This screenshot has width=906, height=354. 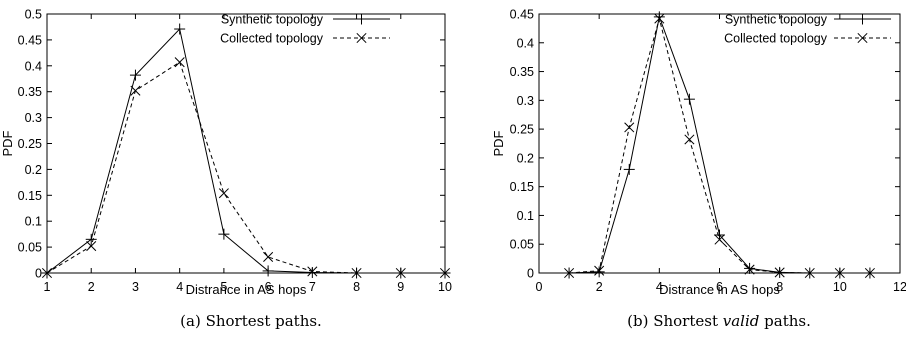 I want to click on x-tick-label: 12, so click(x=899, y=287).